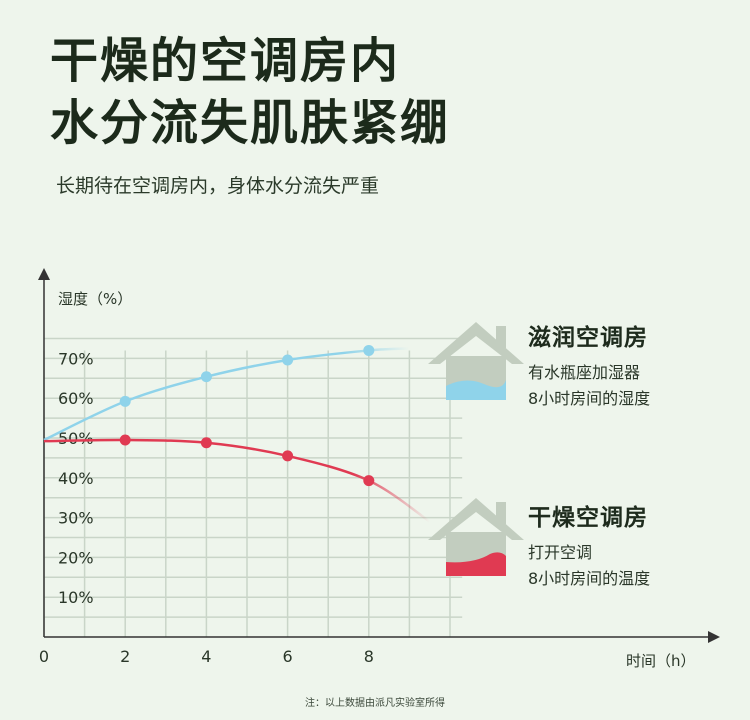 The image size is (750, 720). I want to click on title-line-2: 水分流失肌肤紧绷, so click(250, 123).